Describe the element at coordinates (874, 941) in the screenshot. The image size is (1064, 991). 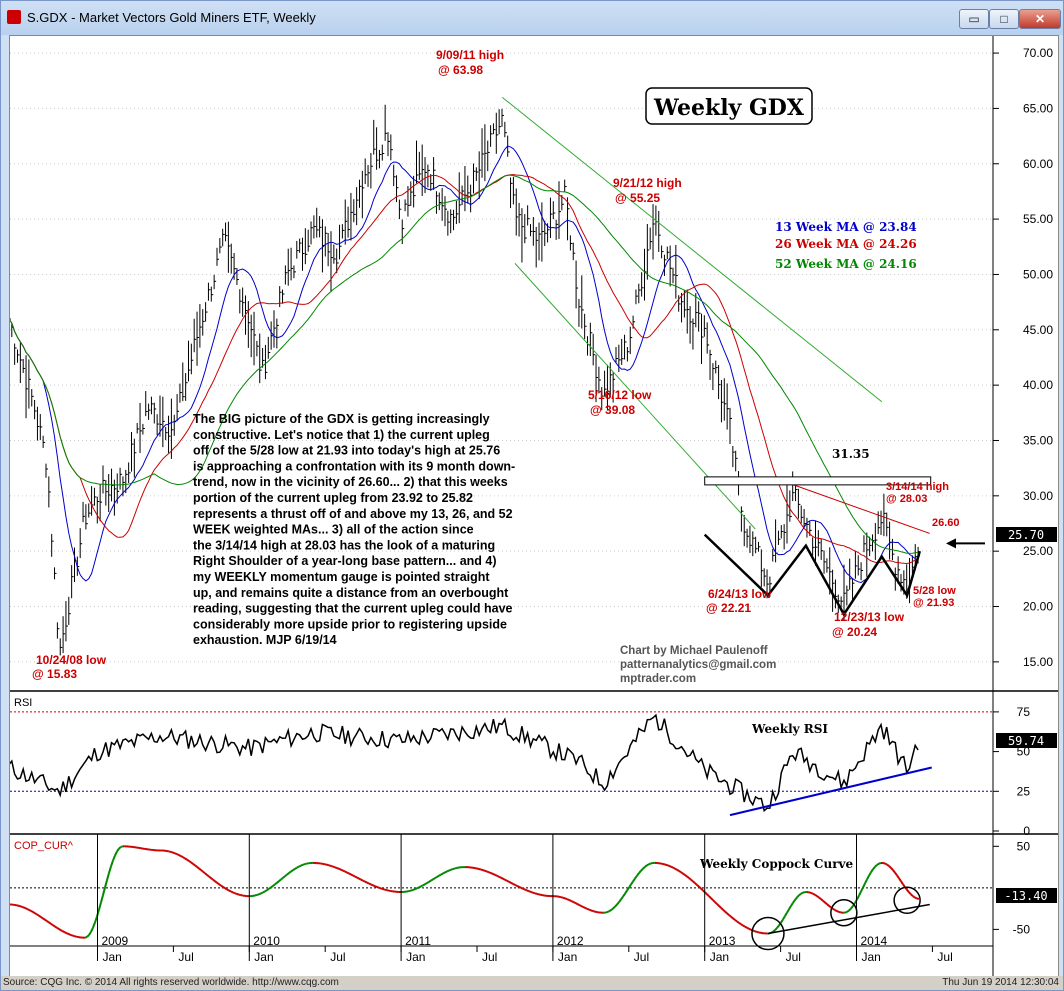
I see `x-year-label: 2014` at that location.